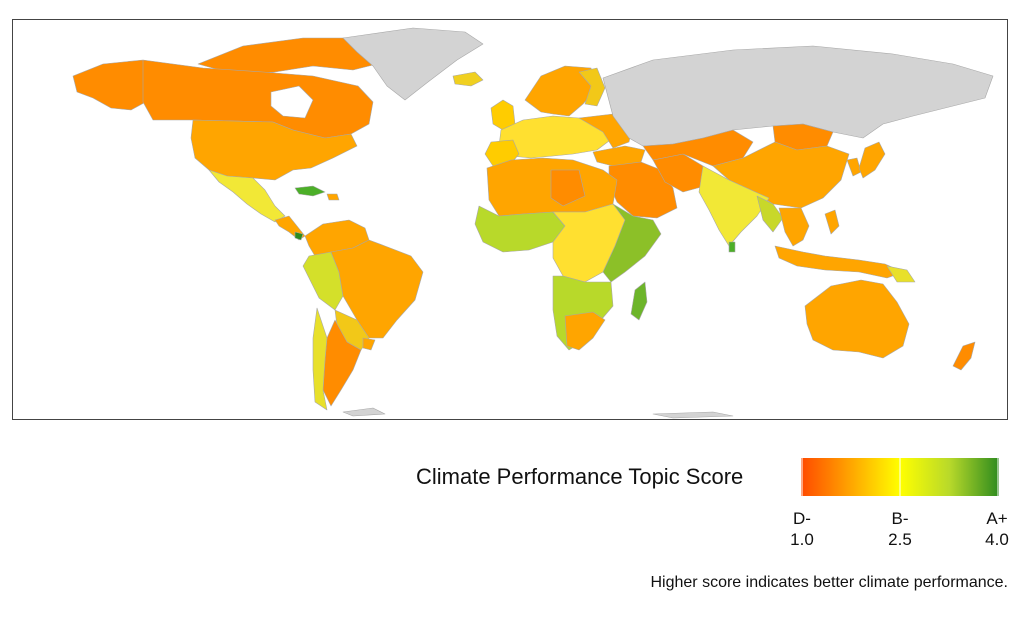  Describe the element at coordinates (770, 214) in the screenshot. I see `bangladesh-myanmar` at that location.